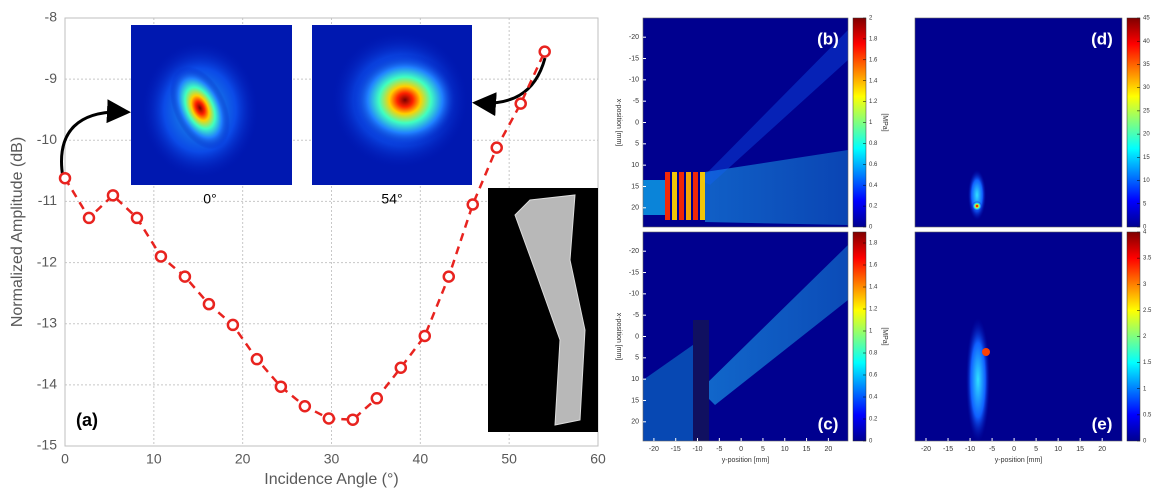 The height and width of the screenshot is (490, 1158). Describe the element at coordinates (763, 449) in the screenshot. I see `x-tick-label: 5` at that location.